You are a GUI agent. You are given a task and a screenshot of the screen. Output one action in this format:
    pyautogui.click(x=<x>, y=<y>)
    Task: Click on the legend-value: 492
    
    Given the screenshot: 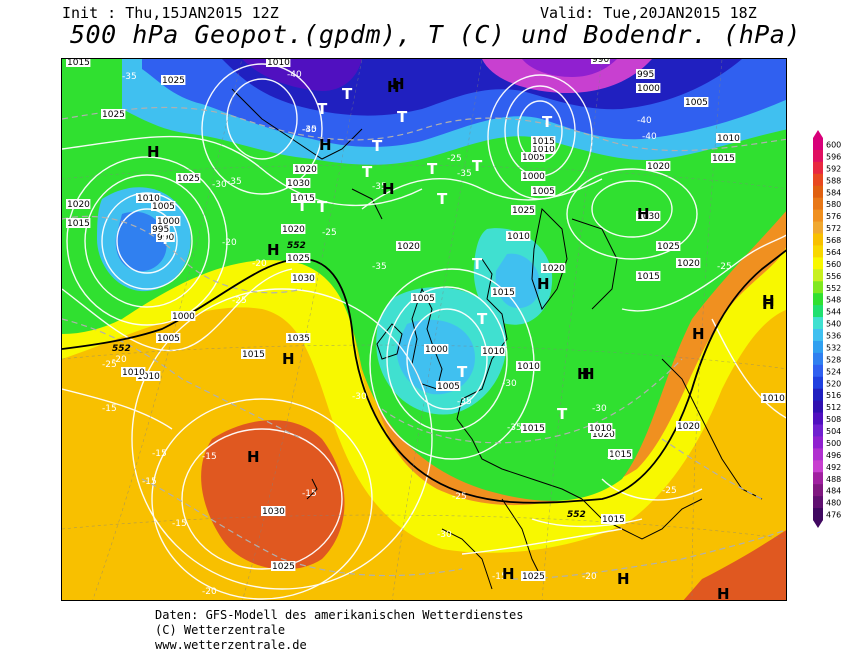 What is the action you would take?
    pyautogui.click(x=833, y=467)
    